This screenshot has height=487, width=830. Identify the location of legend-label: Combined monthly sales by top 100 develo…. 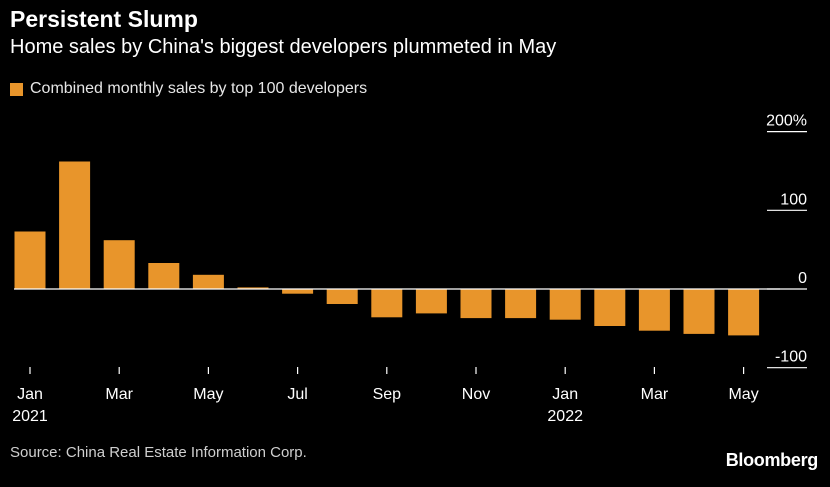
(199, 88).